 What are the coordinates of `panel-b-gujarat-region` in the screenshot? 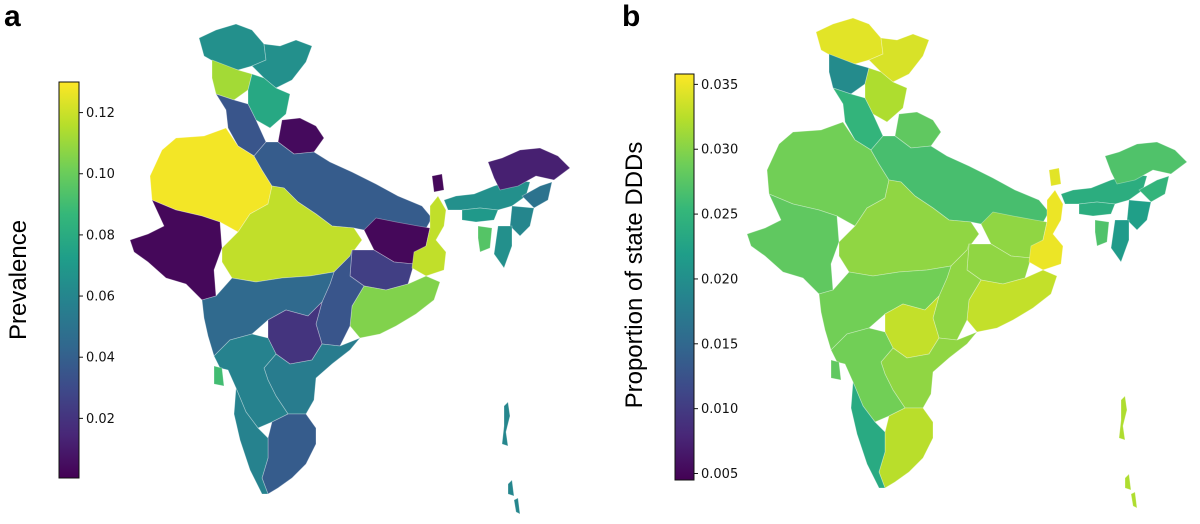 It's located at (793, 244).